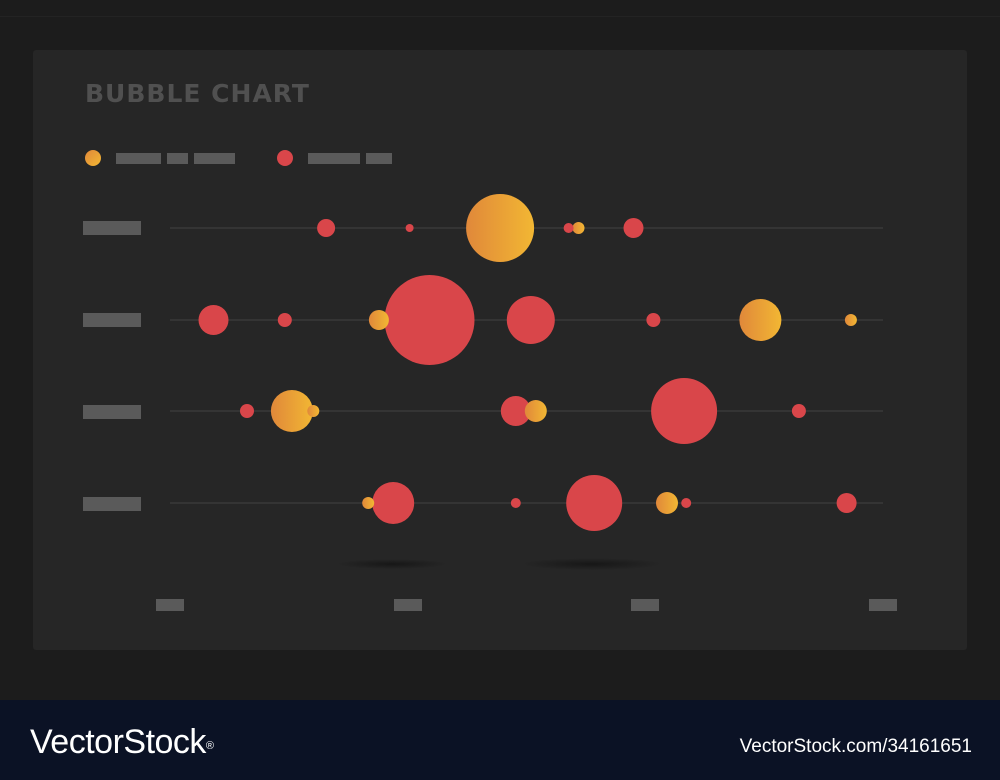 The width and height of the screenshot is (1000, 780). What do you see at coordinates (500, 16) in the screenshot?
I see `top-divider` at bounding box center [500, 16].